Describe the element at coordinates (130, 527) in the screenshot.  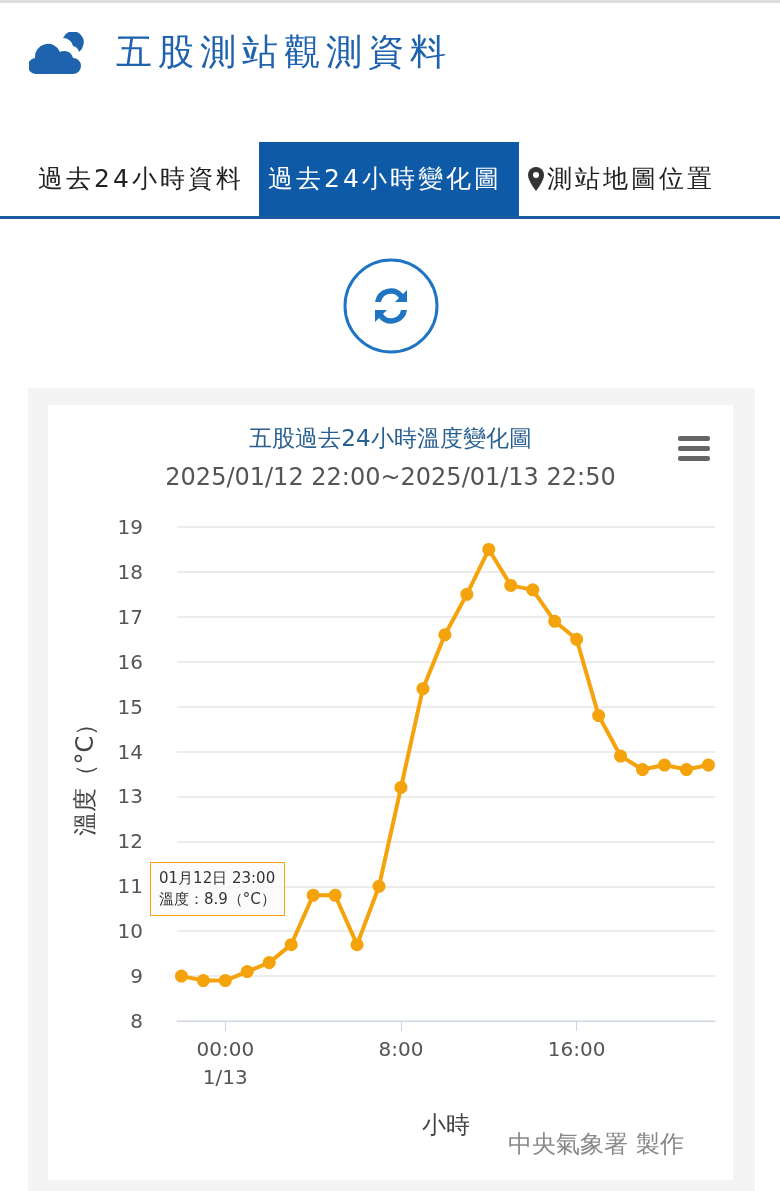
I see `y-tick-label: 19` at that location.